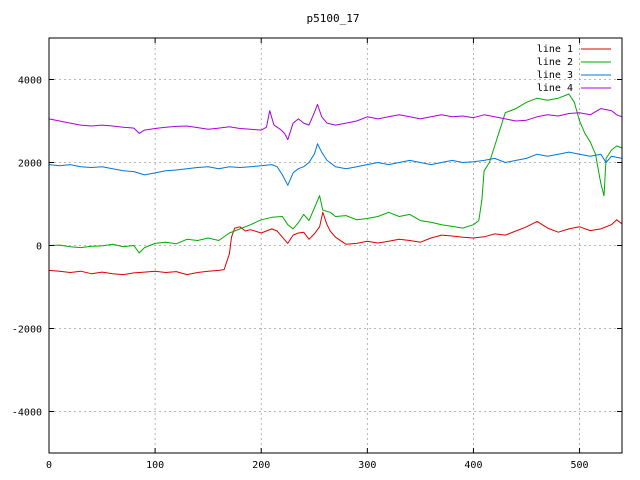 The width and height of the screenshot is (640, 480). What do you see at coordinates (261, 465) in the screenshot?
I see `x-tick-label: 200` at bounding box center [261, 465].